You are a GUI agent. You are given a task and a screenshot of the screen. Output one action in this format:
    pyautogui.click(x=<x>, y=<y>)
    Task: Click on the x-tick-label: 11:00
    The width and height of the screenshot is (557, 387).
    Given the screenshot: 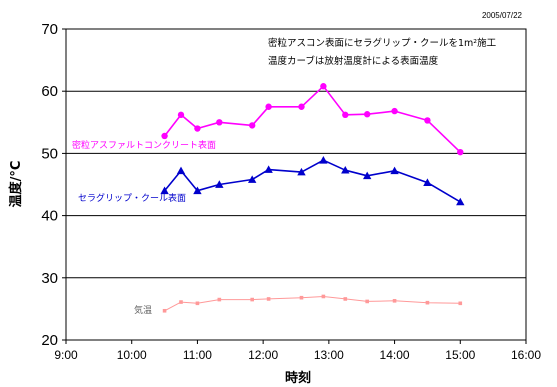 What is the action you would take?
    pyautogui.click(x=197, y=355)
    